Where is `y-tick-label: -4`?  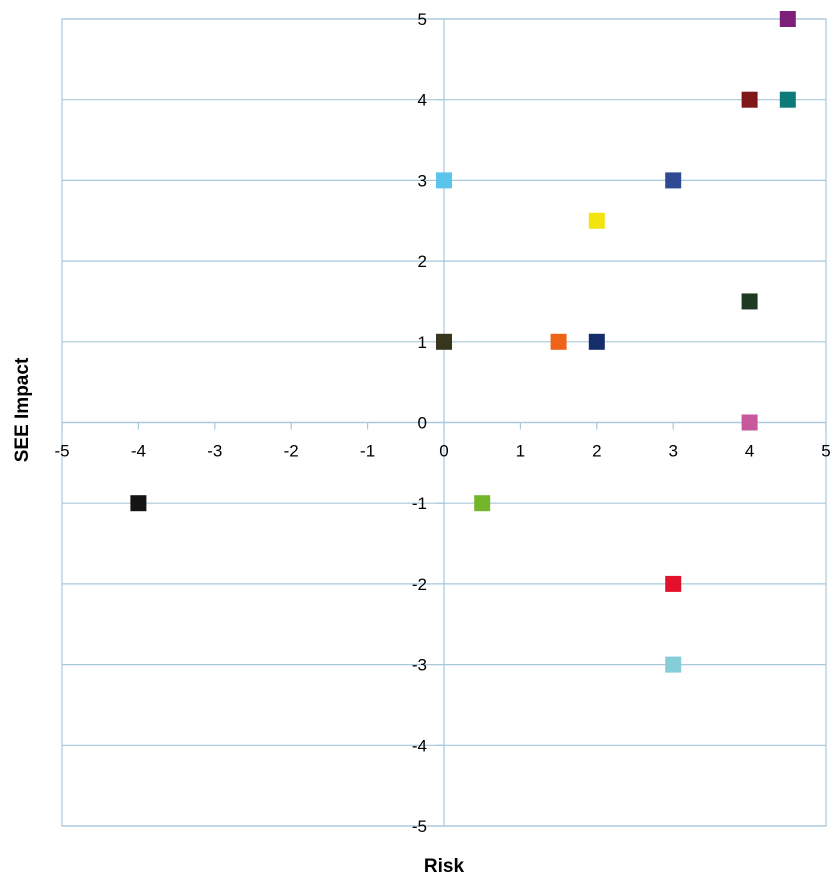 y-tick-label: -4 is located at coordinates (419, 745).